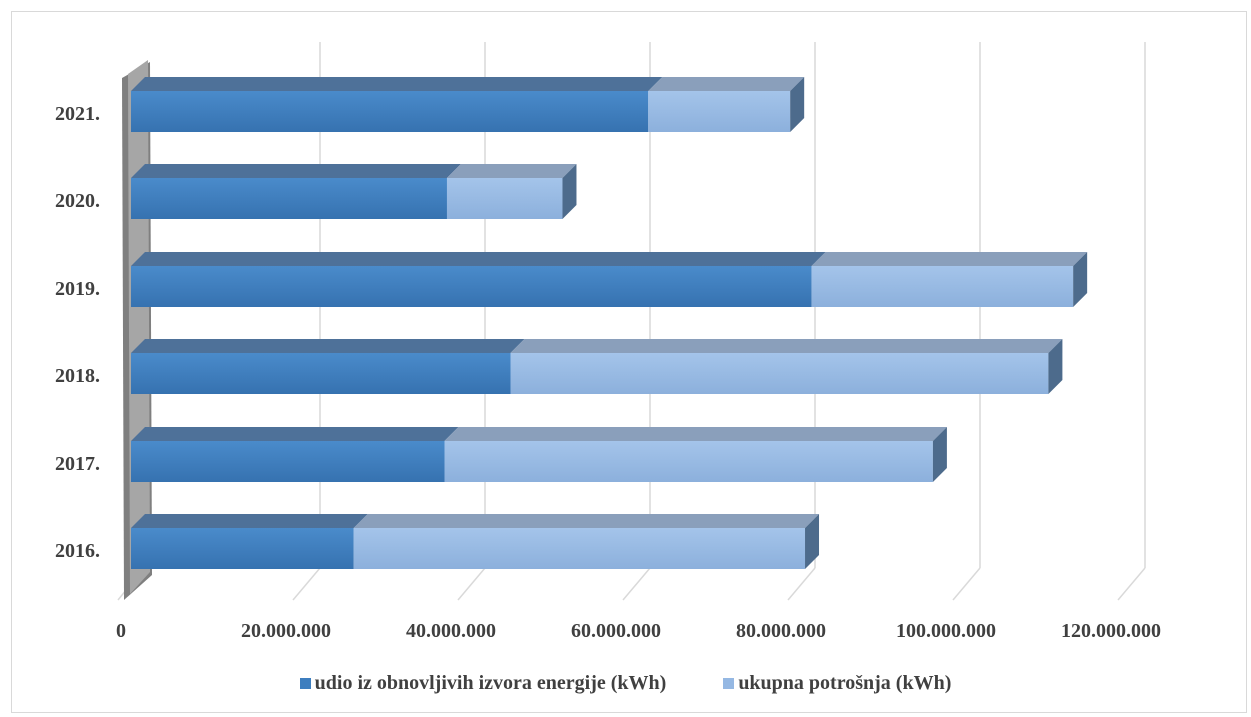 Image resolution: width=1251 pixels, height=717 pixels. What do you see at coordinates (139, 327) in the screenshot?
I see `axis-wall-face` at bounding box center [139, 327].